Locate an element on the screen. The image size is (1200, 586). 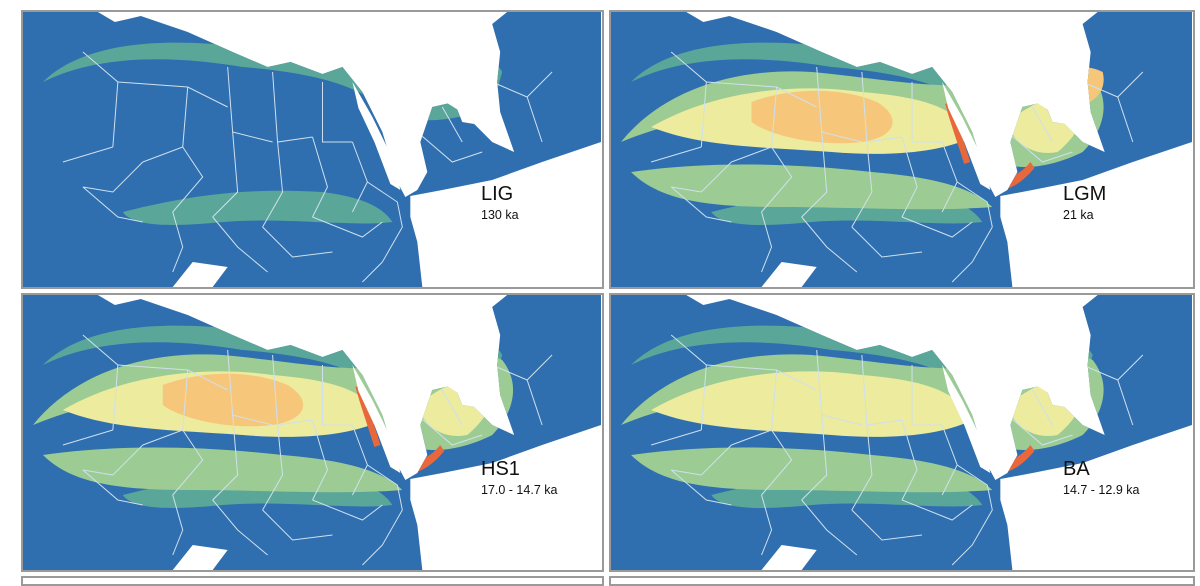
period-name-lgm: LGM is located at coordinates (1085, 194).